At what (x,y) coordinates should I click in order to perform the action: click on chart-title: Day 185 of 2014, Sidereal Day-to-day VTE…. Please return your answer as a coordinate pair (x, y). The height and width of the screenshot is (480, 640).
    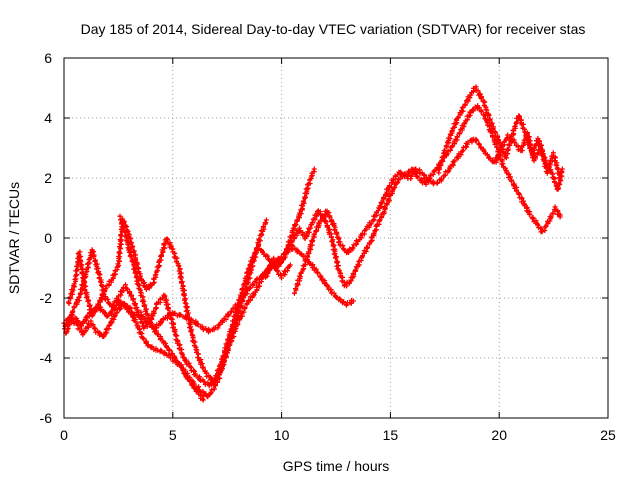
    Looking at the image, I should click on (333, 29).